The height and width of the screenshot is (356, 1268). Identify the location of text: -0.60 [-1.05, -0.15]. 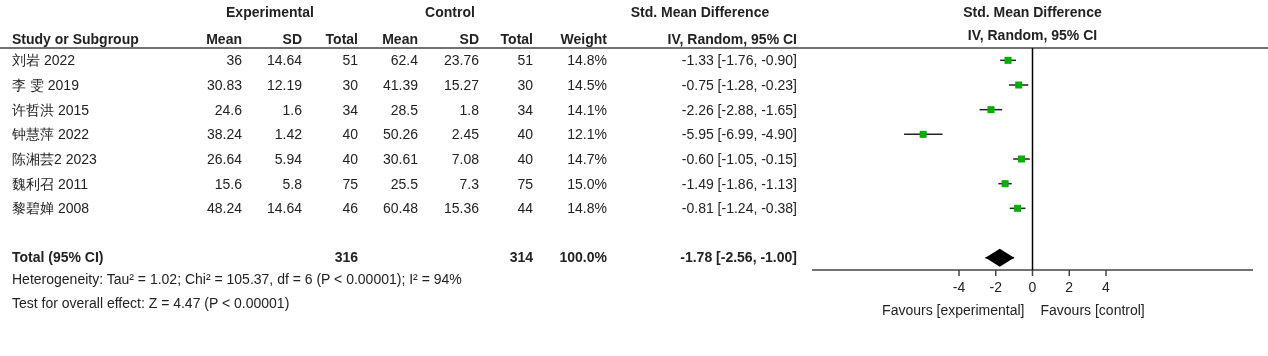
(739, 159).